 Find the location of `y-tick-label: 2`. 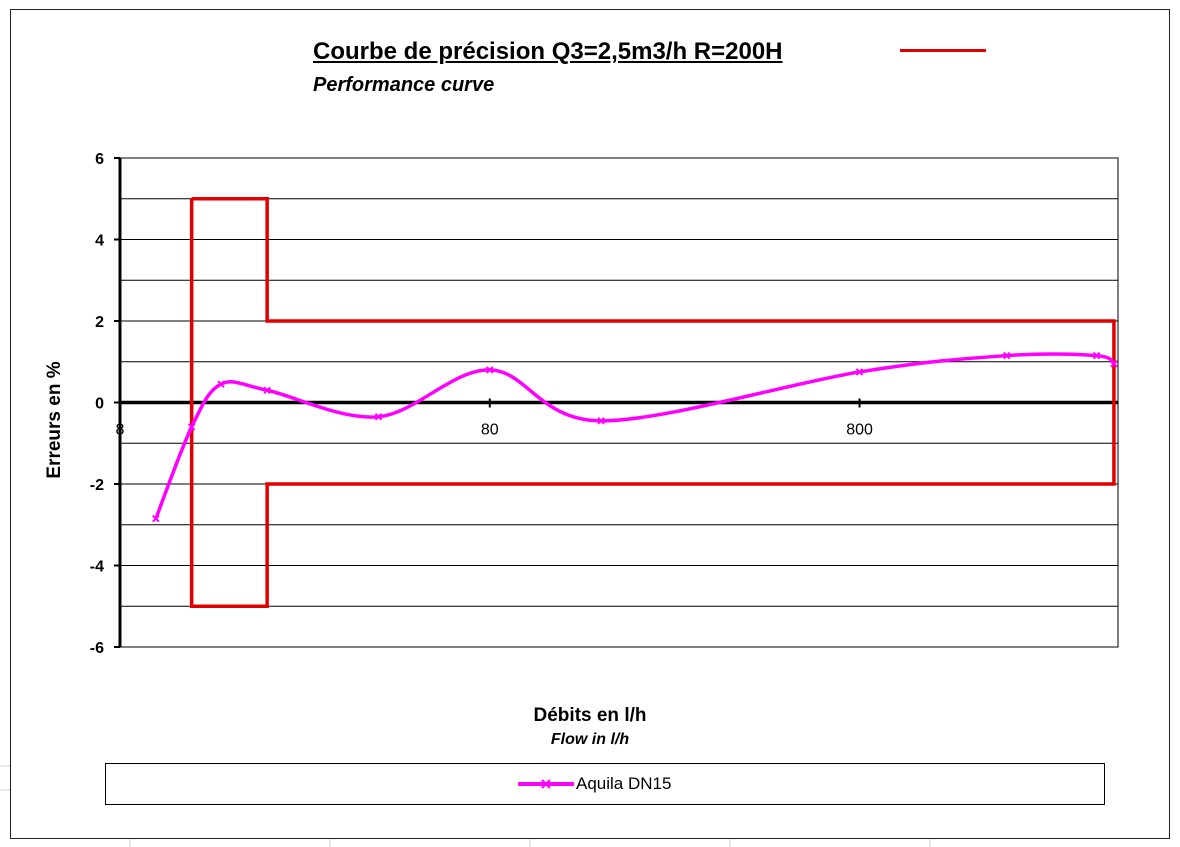

y-tick-label: 2 is located at coordinates (99, 322).